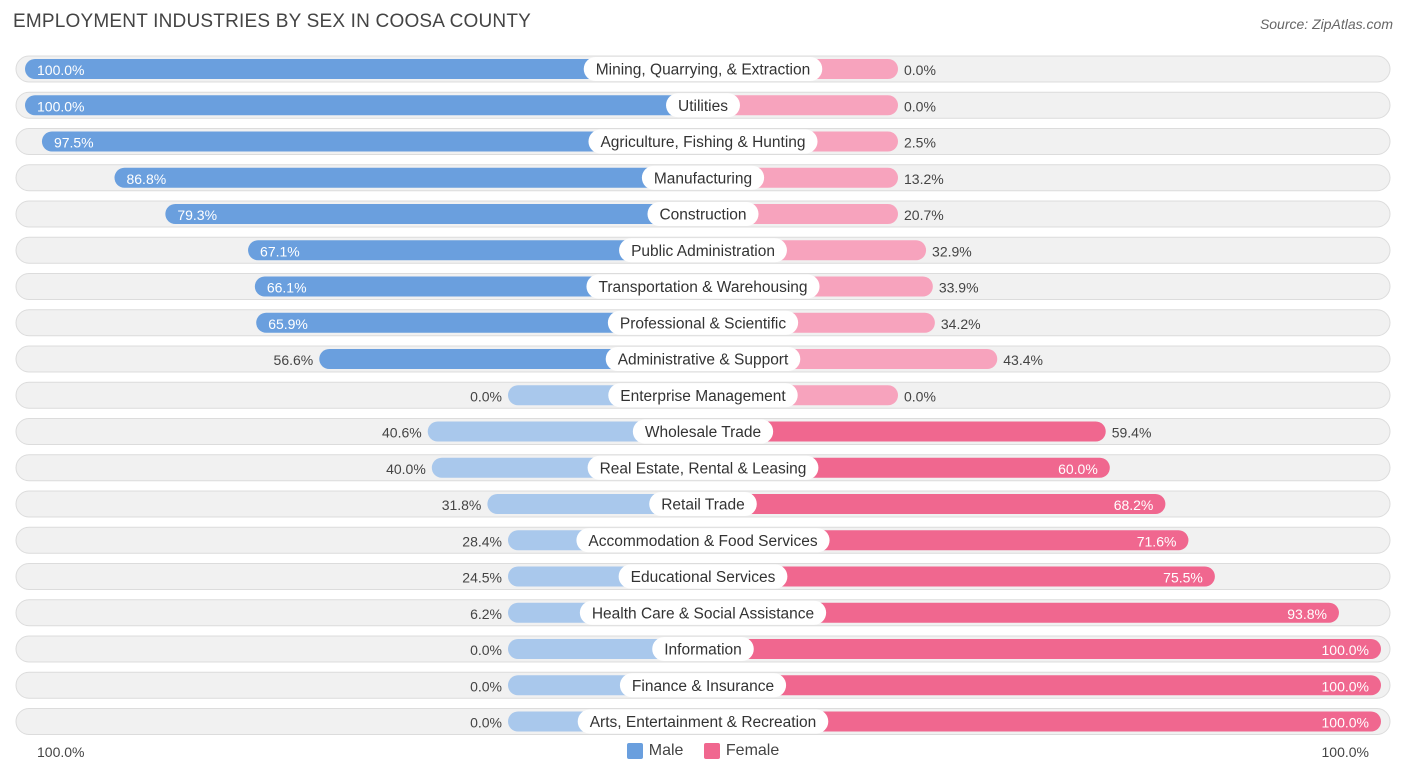 The width and height of the screenshot is (1406, 777). I want to click on legend-male: Male, so click(655, 751).